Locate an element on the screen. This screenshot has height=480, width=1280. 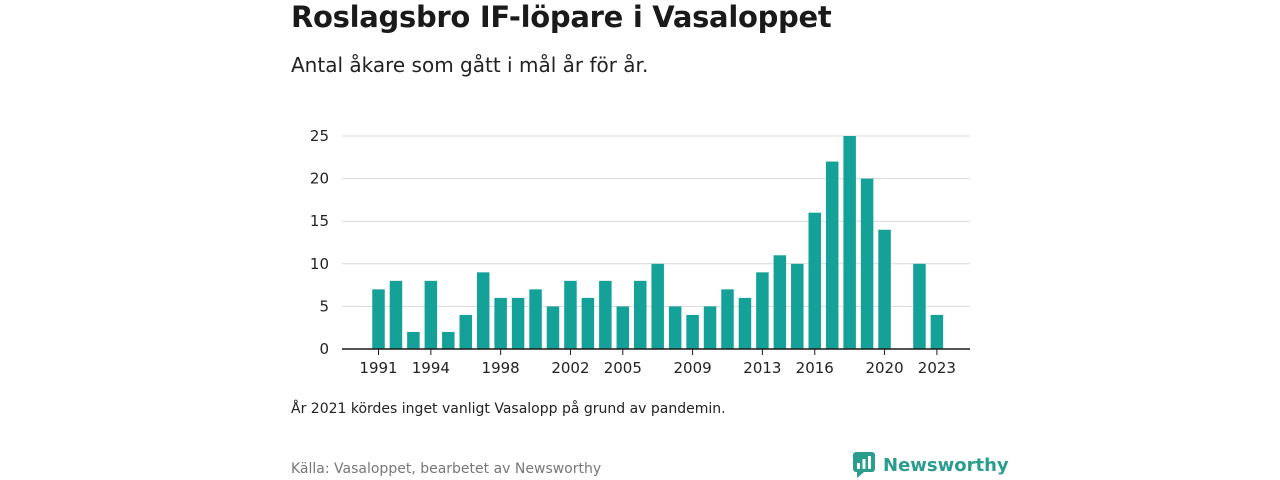
brand-name: Newsworthy is located at coordinates (946, 465).